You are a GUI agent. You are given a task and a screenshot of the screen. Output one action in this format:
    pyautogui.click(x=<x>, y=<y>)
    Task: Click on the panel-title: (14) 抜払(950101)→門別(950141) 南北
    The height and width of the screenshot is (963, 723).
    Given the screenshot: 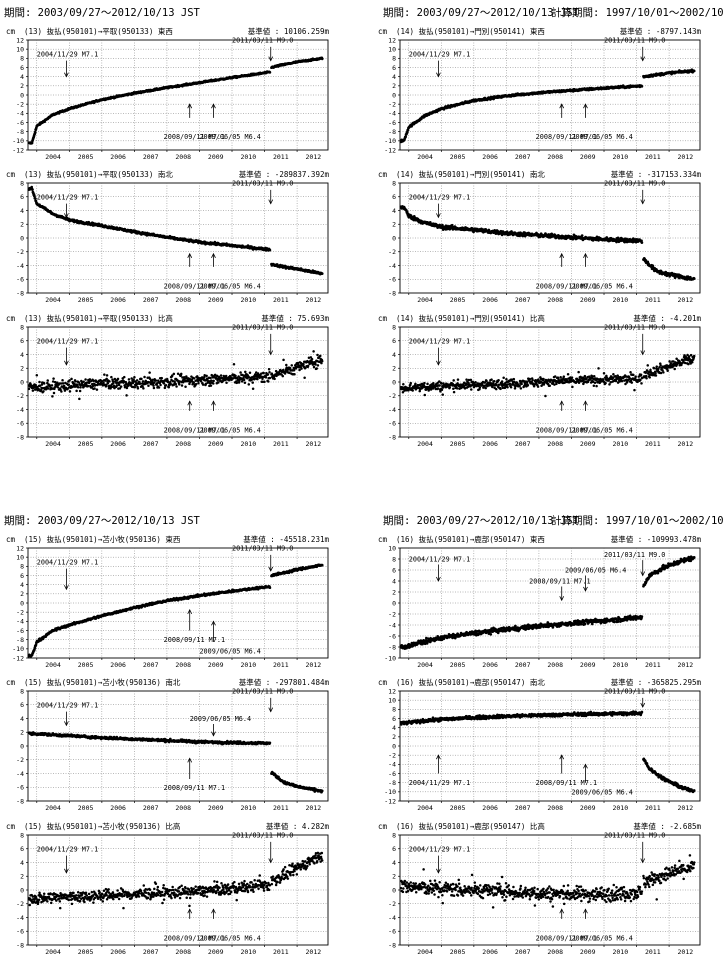 What is the action you would take?
    pyautogui.click(x=470, y=174)
    